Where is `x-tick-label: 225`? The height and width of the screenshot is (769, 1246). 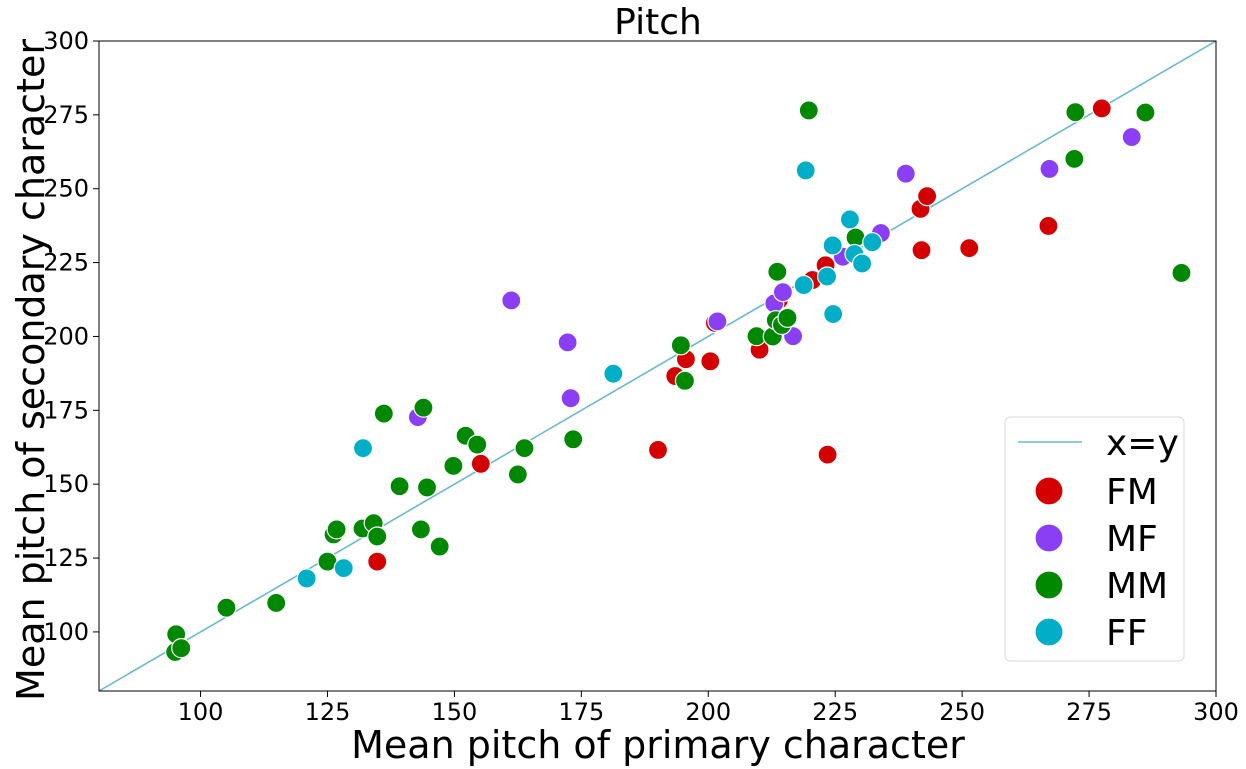 x-tick-label: 225 is located at coordinates (835, 712).